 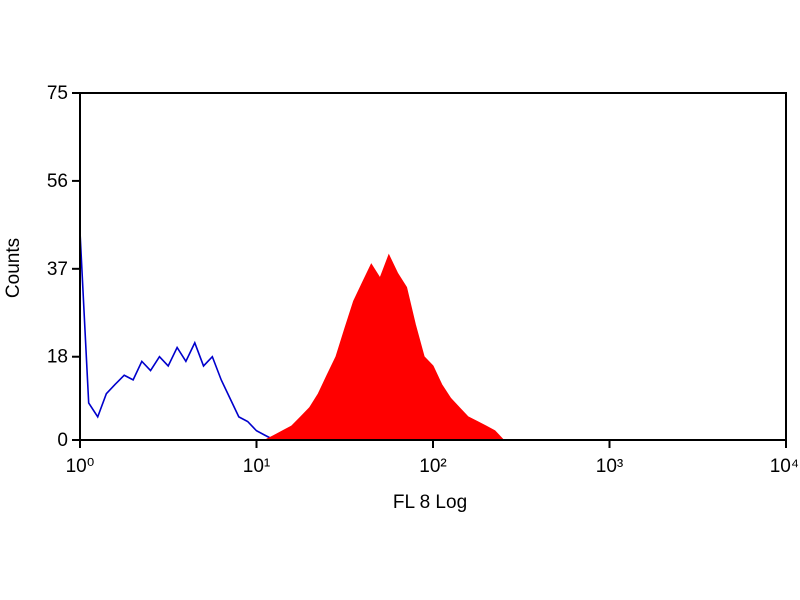 I want to click on x-axis-title: FL 8 Log, so click(x=430, y=502).